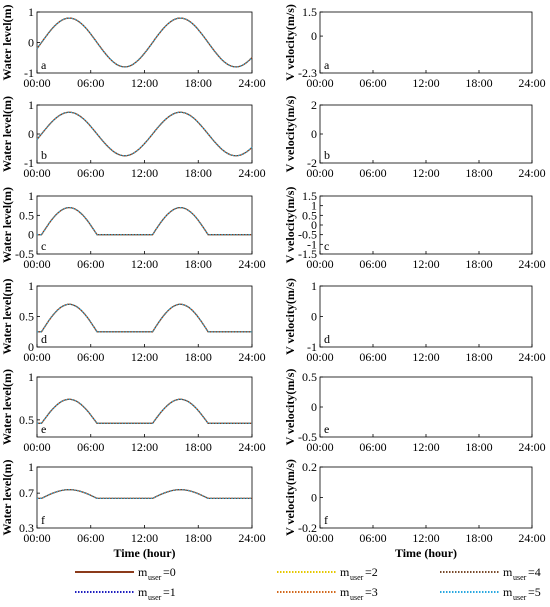 Image resolution: width=550 pixels, height=607 pixels. I want to click on series-line-m3, so click(144, 134).